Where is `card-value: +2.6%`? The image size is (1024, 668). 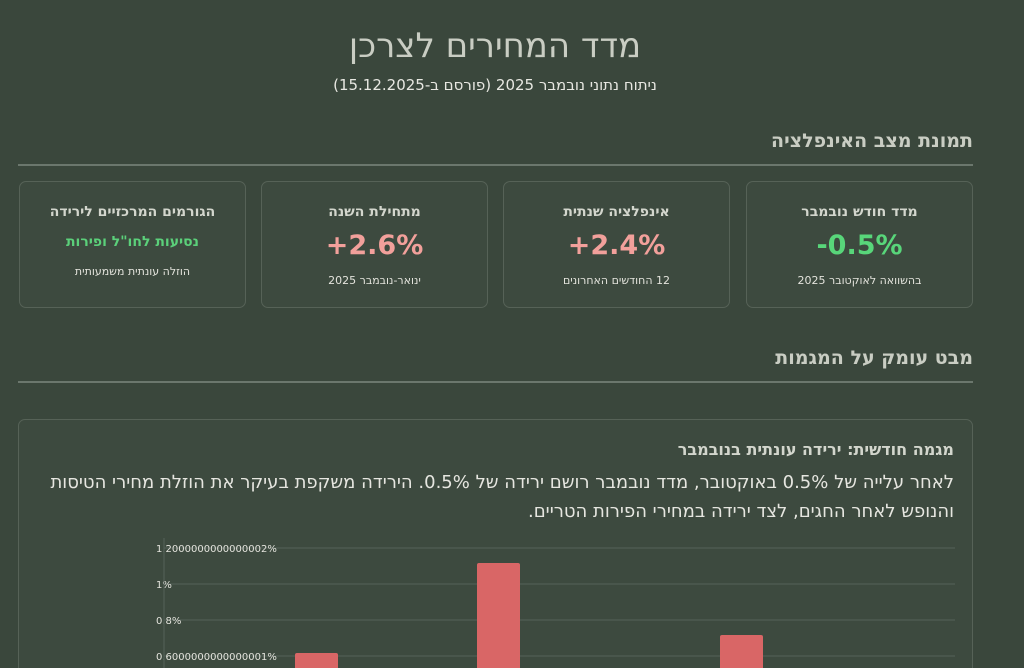 card-value: +2.6% is located at coordinates (374, 245).